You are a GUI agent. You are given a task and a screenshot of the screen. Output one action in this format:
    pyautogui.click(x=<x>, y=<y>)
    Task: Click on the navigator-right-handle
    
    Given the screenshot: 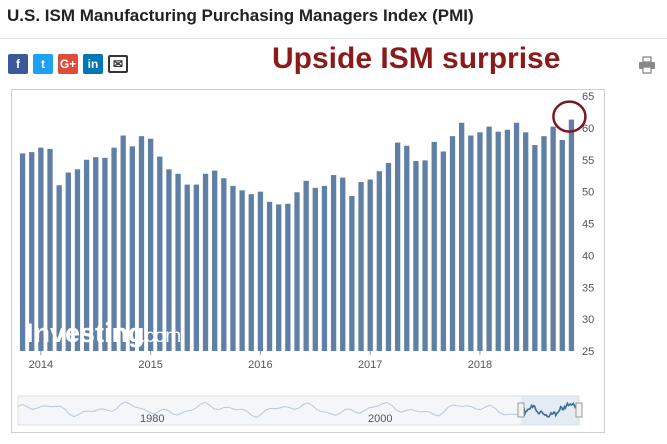 What is the action you would take?
    pyautogui.click(x=579, y=410)
    